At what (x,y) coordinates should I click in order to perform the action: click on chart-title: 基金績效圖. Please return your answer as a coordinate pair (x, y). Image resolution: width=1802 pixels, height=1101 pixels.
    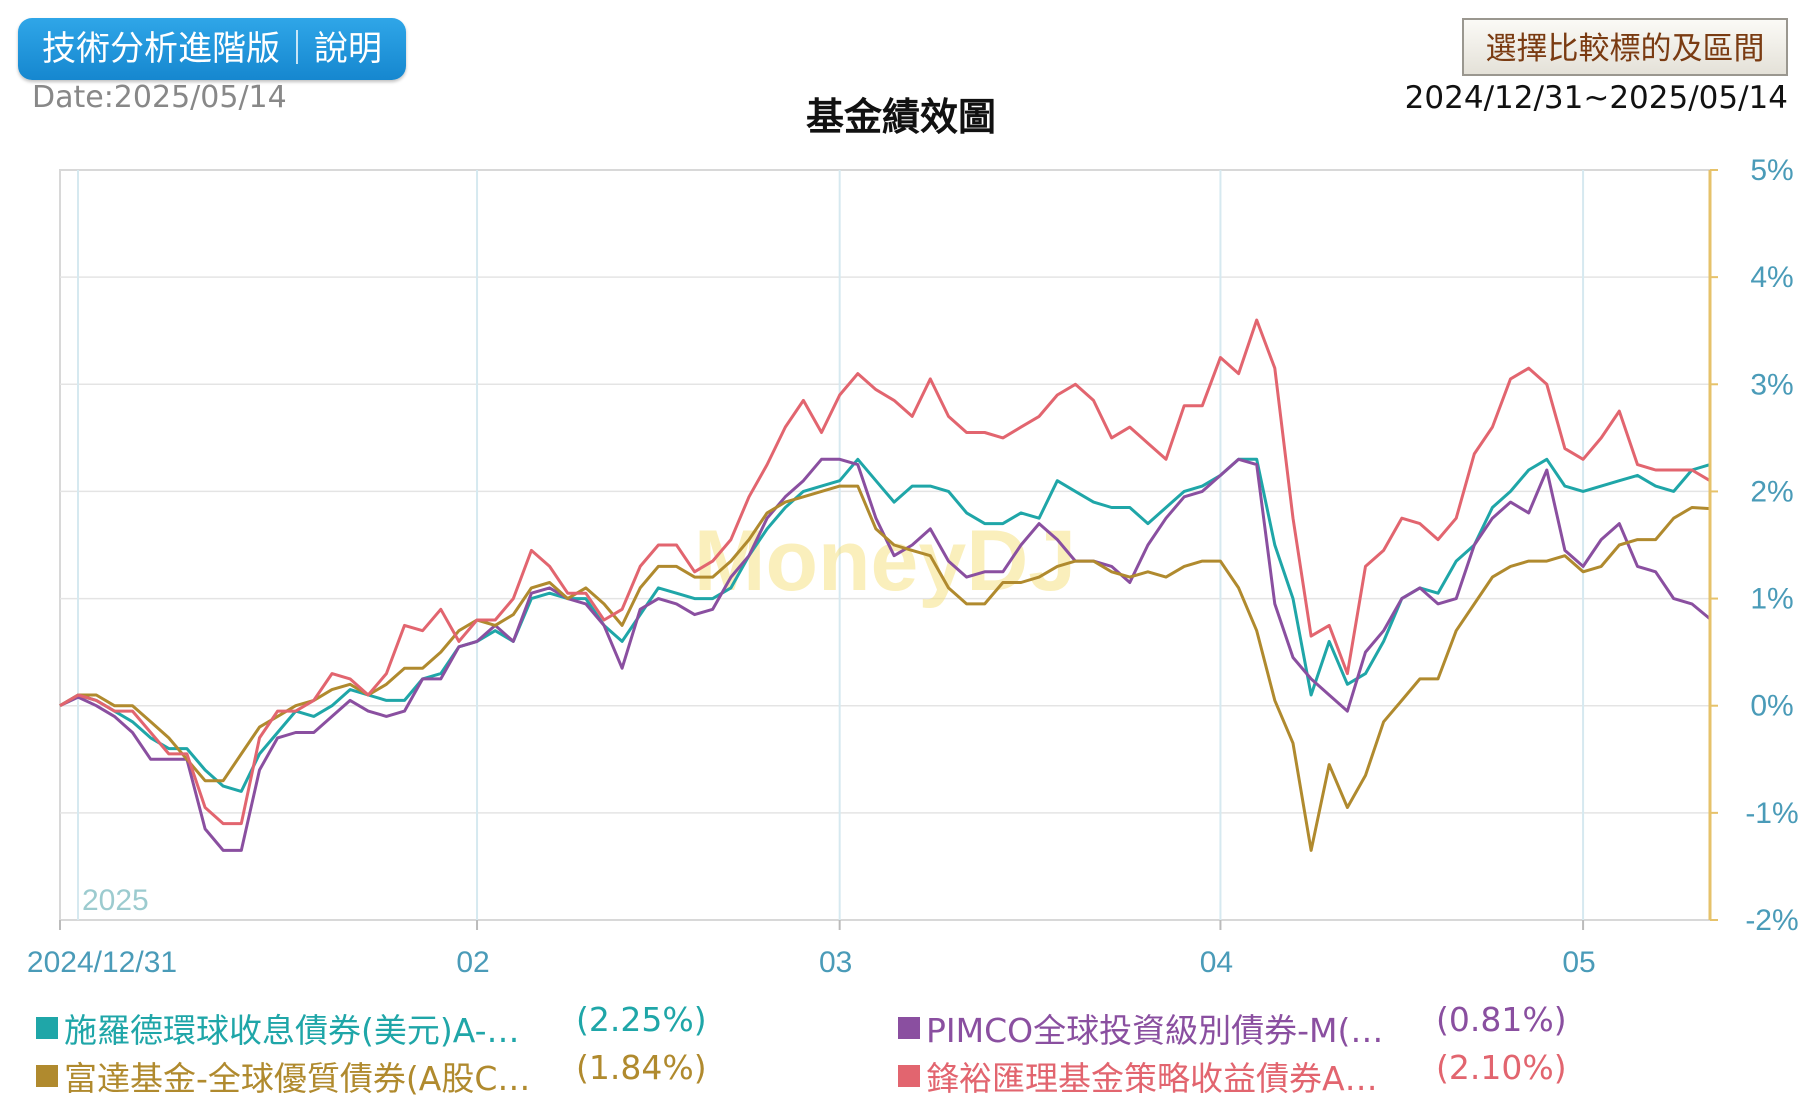
    Looking at the image, I should click on (900, 117).